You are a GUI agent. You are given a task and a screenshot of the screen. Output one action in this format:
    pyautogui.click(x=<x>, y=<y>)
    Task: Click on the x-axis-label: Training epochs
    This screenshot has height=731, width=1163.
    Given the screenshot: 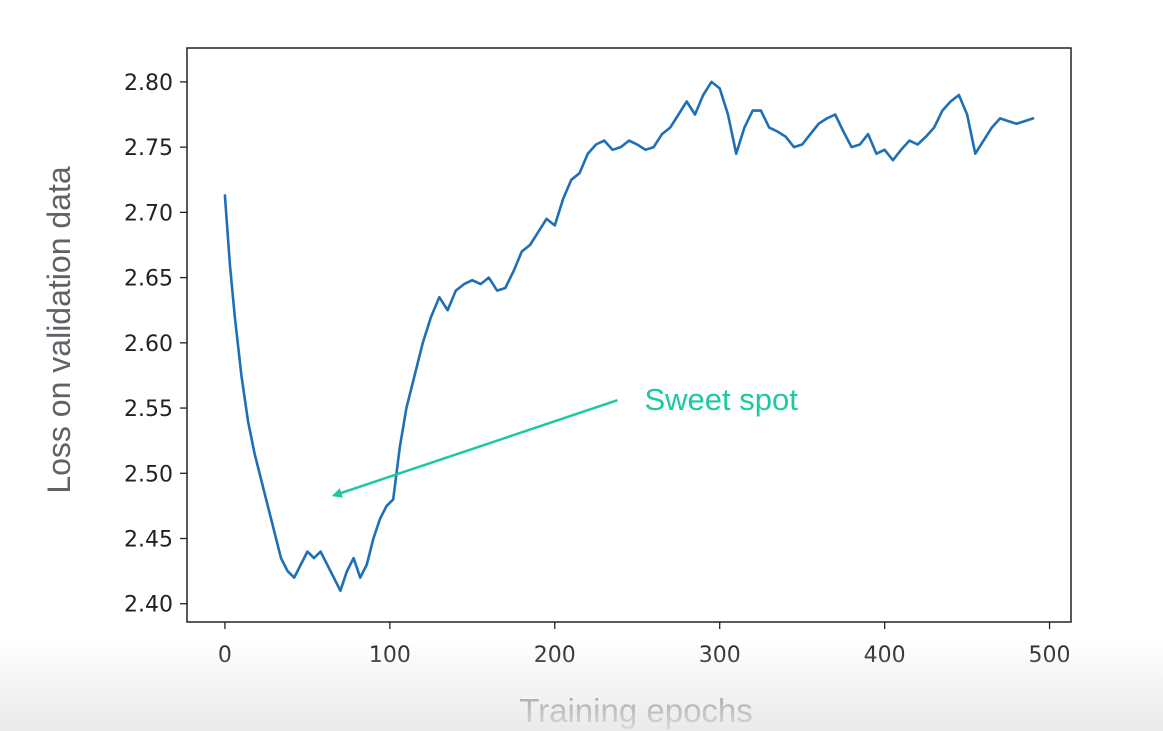 What is the action you would take?
    pyautogui.click(x=636, y=710)
    